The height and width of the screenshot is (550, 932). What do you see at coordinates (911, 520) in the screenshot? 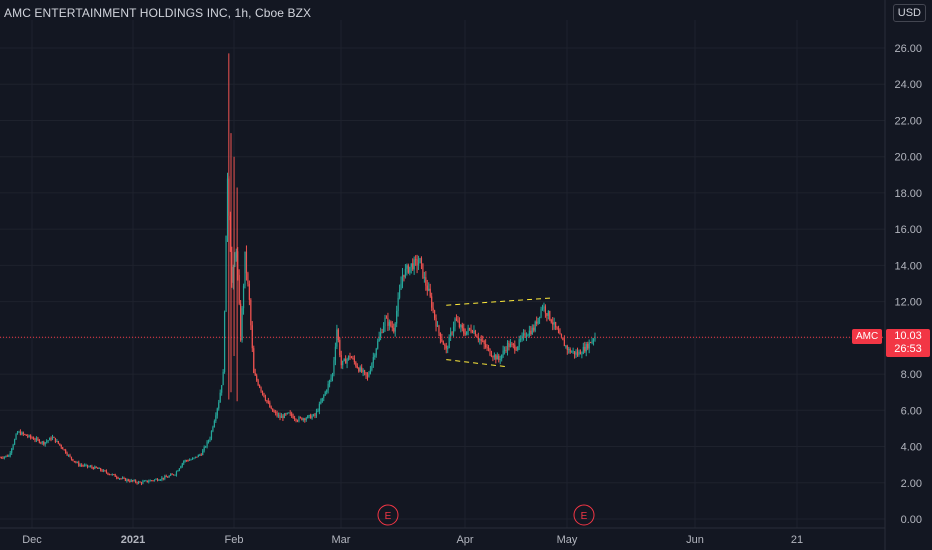
I see `y-tick-label: 0.00` at bounding box center [911, 520].